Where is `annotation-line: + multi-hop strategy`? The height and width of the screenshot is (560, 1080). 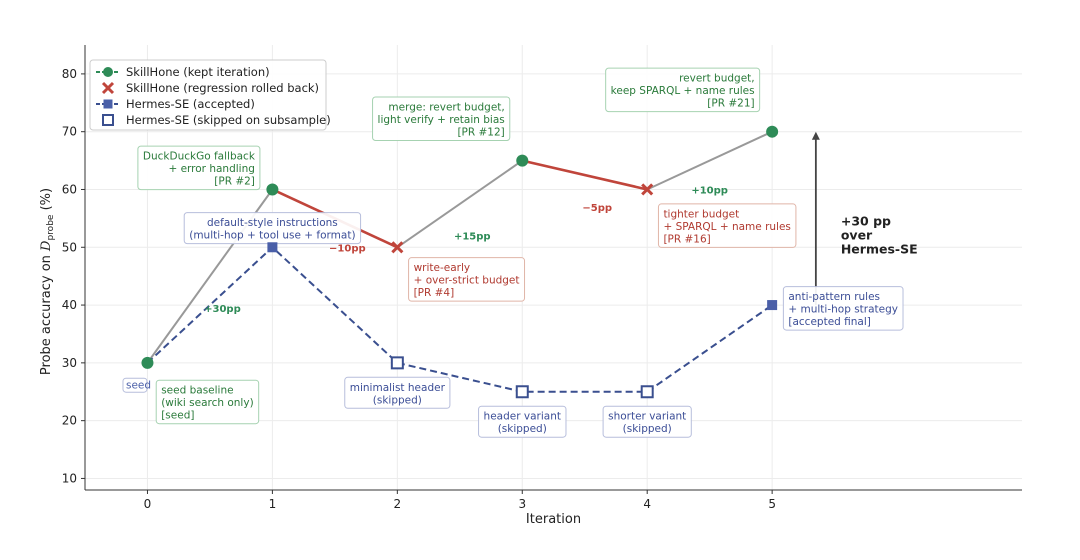 annotation-line: + multi-hop strategy is located at coordinates (843, 310).